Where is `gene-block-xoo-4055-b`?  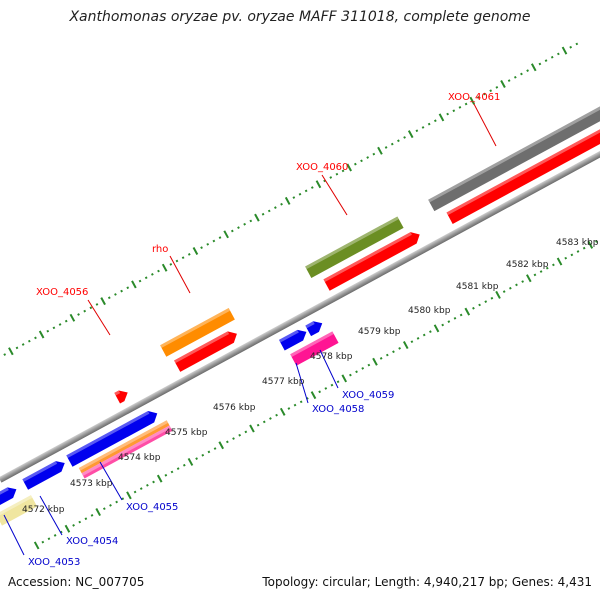
gene-block-xoo-4055-b is located at coordinates (127, 452).